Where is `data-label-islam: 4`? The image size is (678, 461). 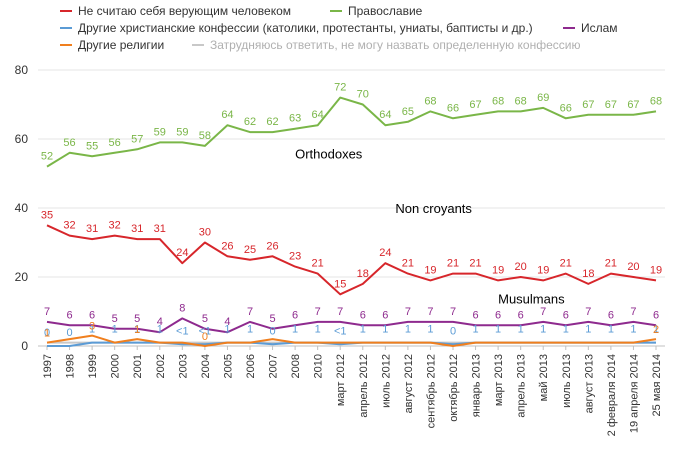 data-label-islam: 4 is located at coordinates (160, 322).